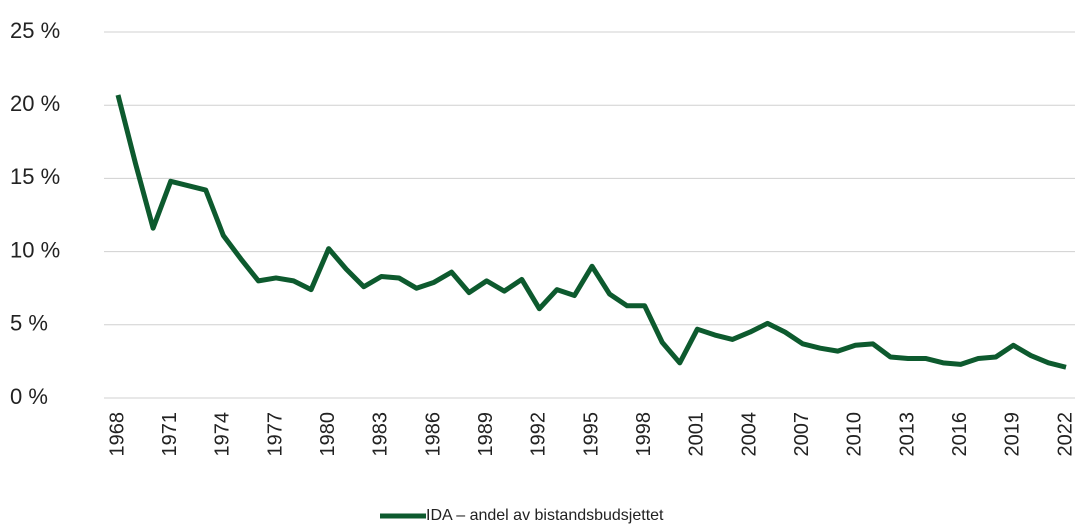 This screenshot has height=528, width=1075. What do you see at coordinates (29, 323) in the screenshot?
I see `y-tick-label: 5 %` at bounding box center [29, 323].